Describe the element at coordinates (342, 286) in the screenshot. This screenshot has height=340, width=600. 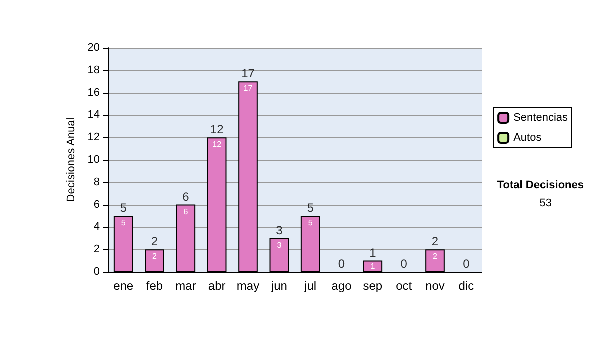
I see `x-tick-label: ago` at that location.